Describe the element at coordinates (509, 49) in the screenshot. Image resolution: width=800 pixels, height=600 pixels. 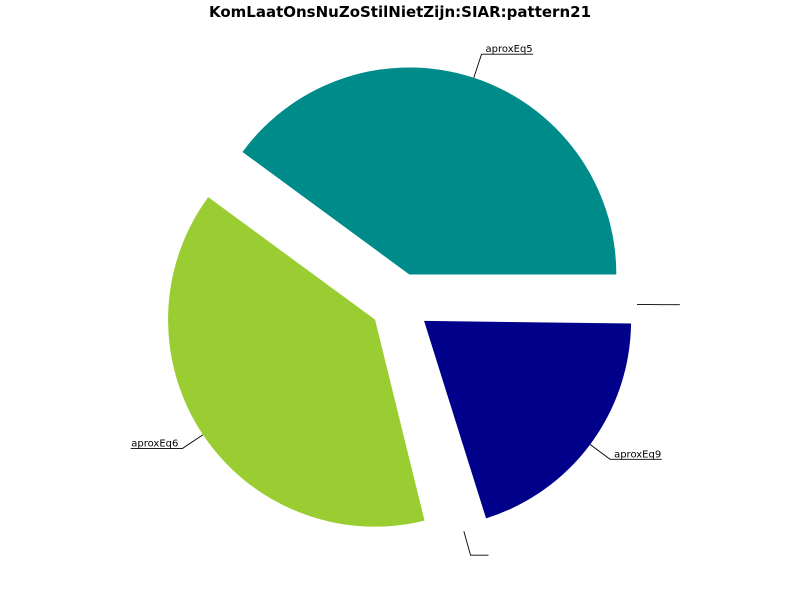
I see `slice-label-aproxEq5: aproxEq5` at that location.